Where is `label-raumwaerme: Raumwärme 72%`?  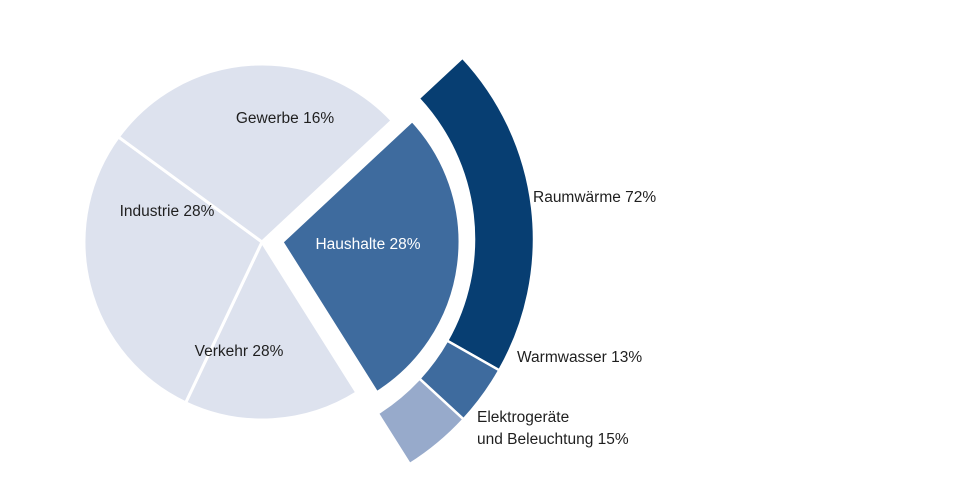
label-raumwaerme: Raumwärme 72% is located at coordinates (594, 197).